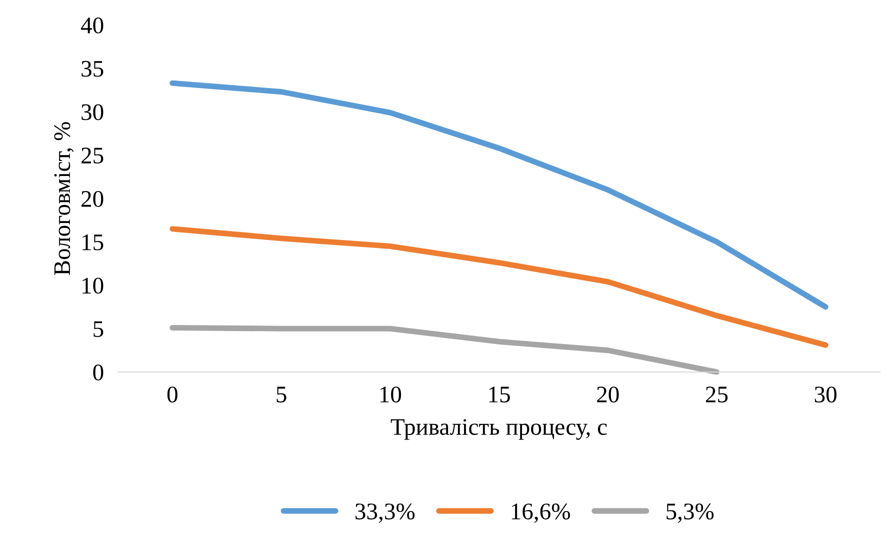 This screenshot has height=542, width=890. What do you see at coordinates (391, 394) in the screenshot?
I see `x-tick-label: 10` at bounding box center [391, 394].